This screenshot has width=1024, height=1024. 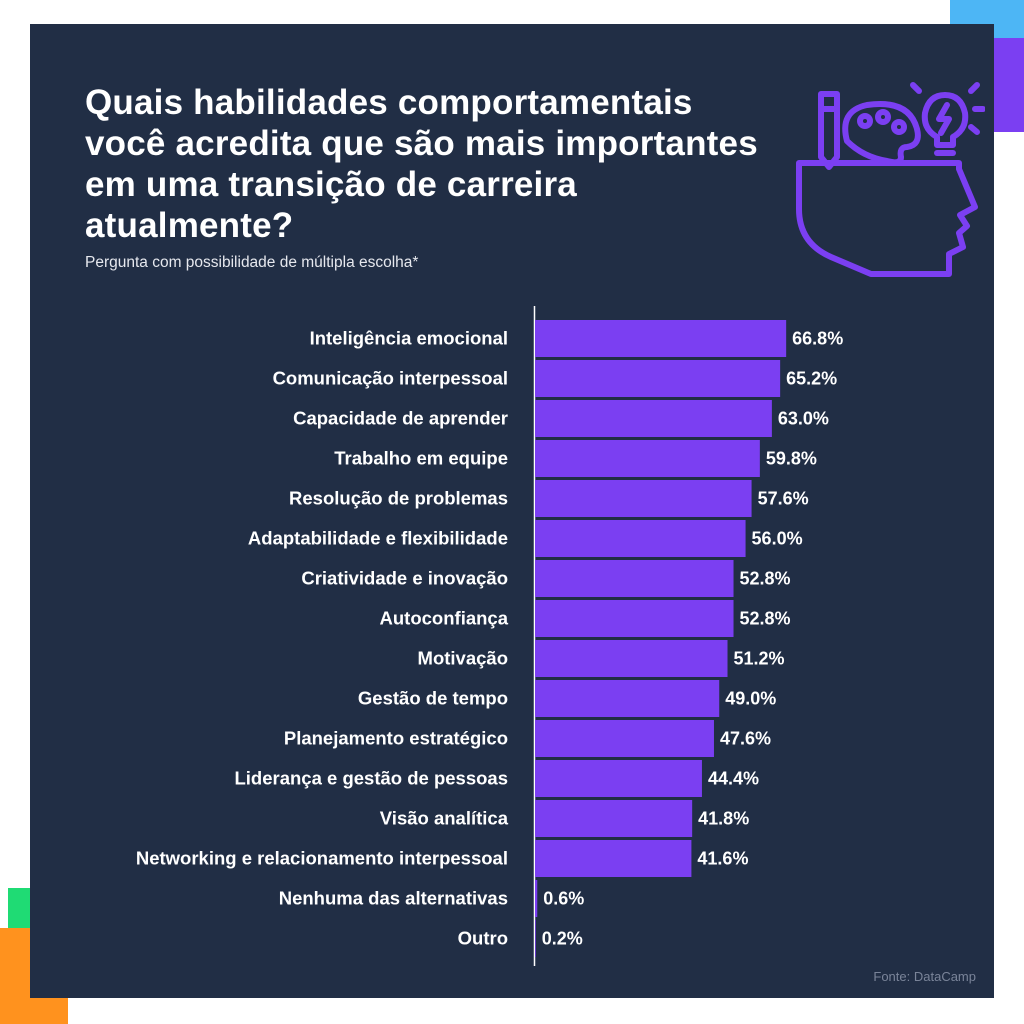 I want to click on bar-motivacao, so click(x=631, y=658).